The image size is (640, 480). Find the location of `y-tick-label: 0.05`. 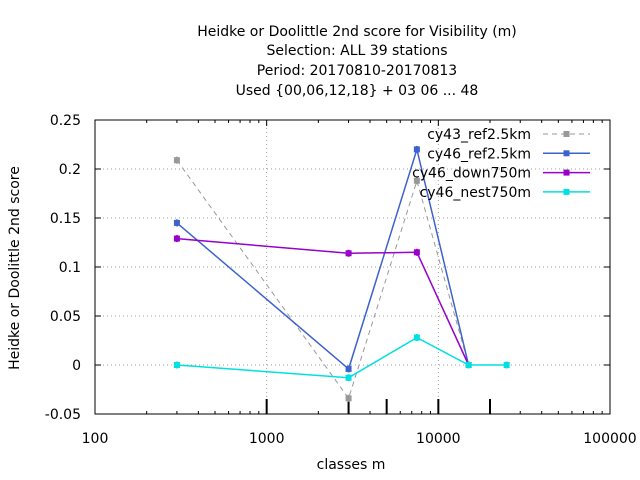

y-tick-label: 0.05 is located at coordinates (65, 317).